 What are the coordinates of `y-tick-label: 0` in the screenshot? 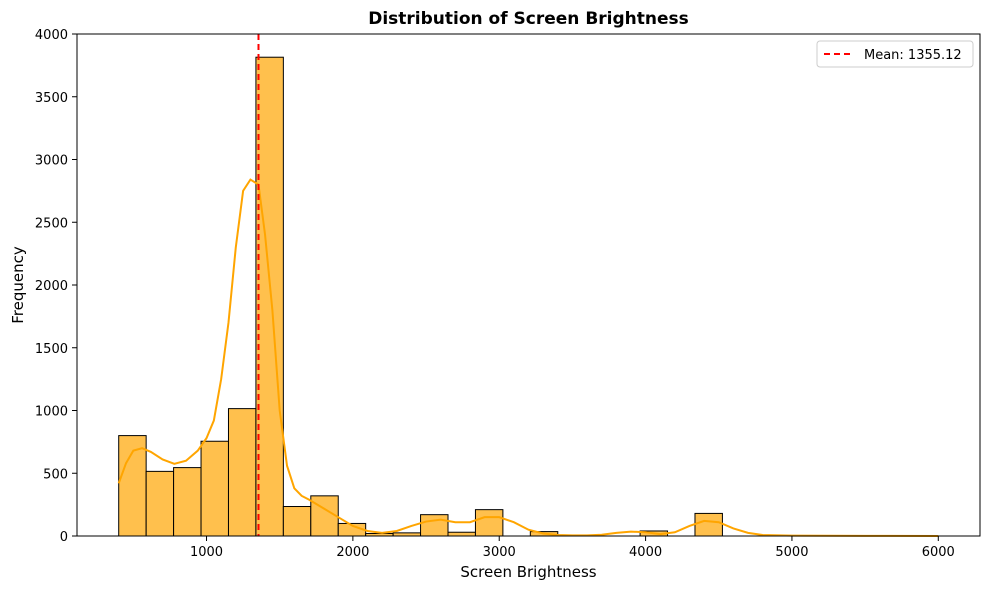 It's located at (64, 537).